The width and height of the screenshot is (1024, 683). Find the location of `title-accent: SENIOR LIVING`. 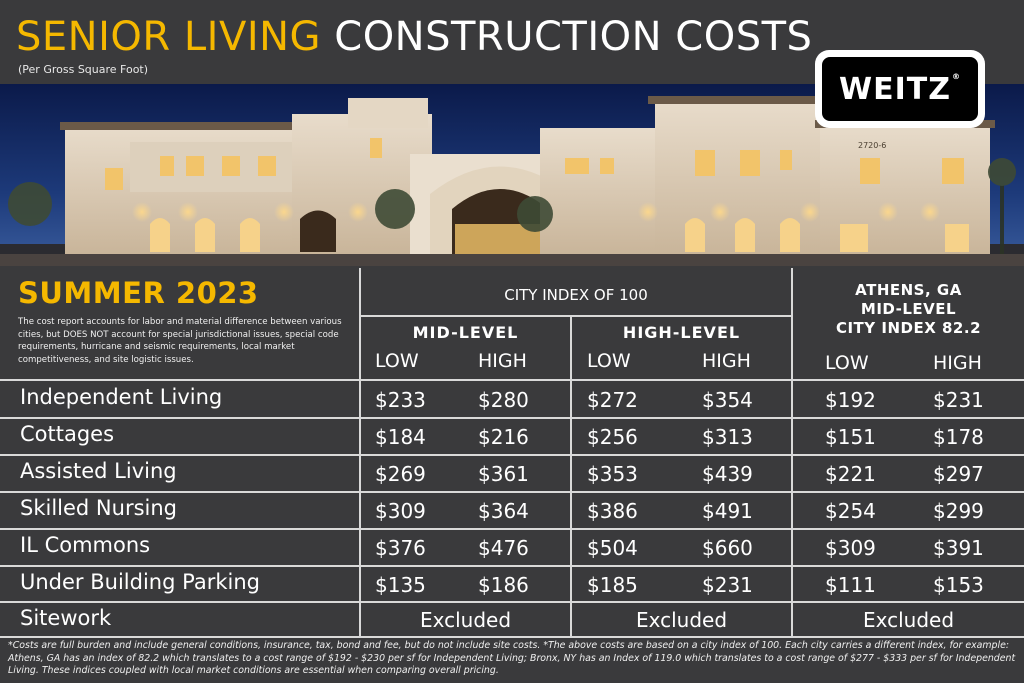

title-accent: SENIOR LIVING is located at coordinates (169, 37).